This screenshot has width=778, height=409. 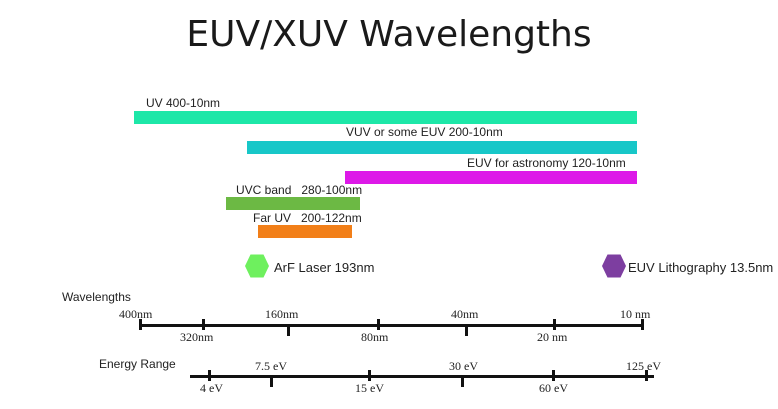 I want to click on wavelength-tick-label: 160nm, so click(x=282, y=314).